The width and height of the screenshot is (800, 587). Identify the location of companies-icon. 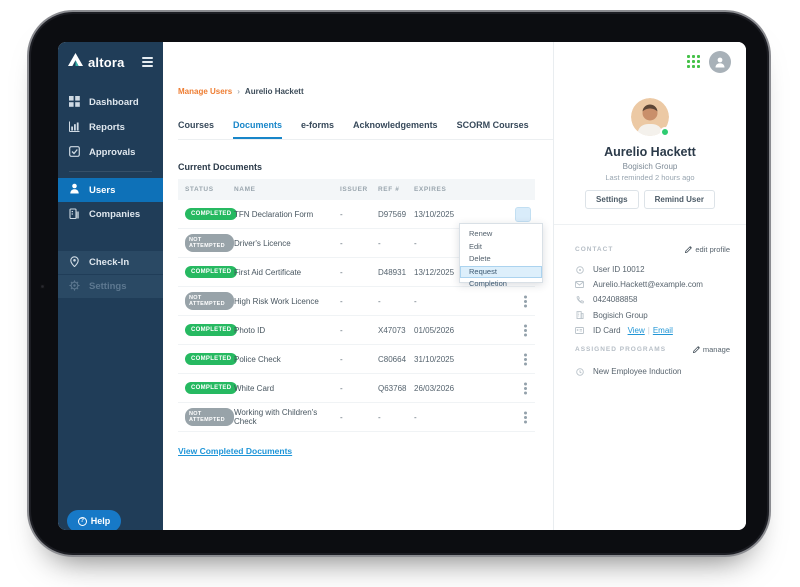
(74, 214).